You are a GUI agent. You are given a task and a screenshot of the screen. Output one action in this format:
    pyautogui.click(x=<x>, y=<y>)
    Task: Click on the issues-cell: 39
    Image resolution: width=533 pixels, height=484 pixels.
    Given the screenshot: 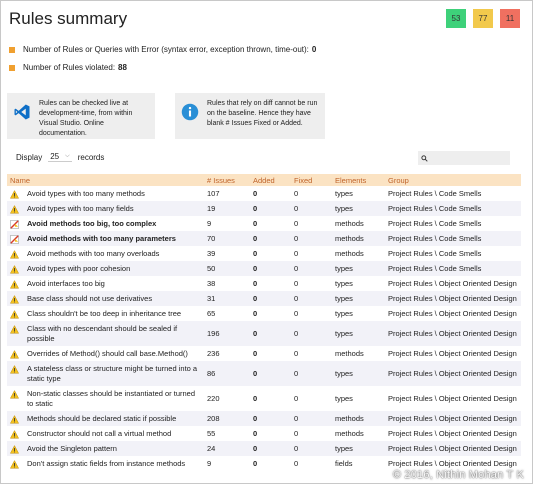 What is the action you would take?
    pyautogui.click(x=211, y=253)
    